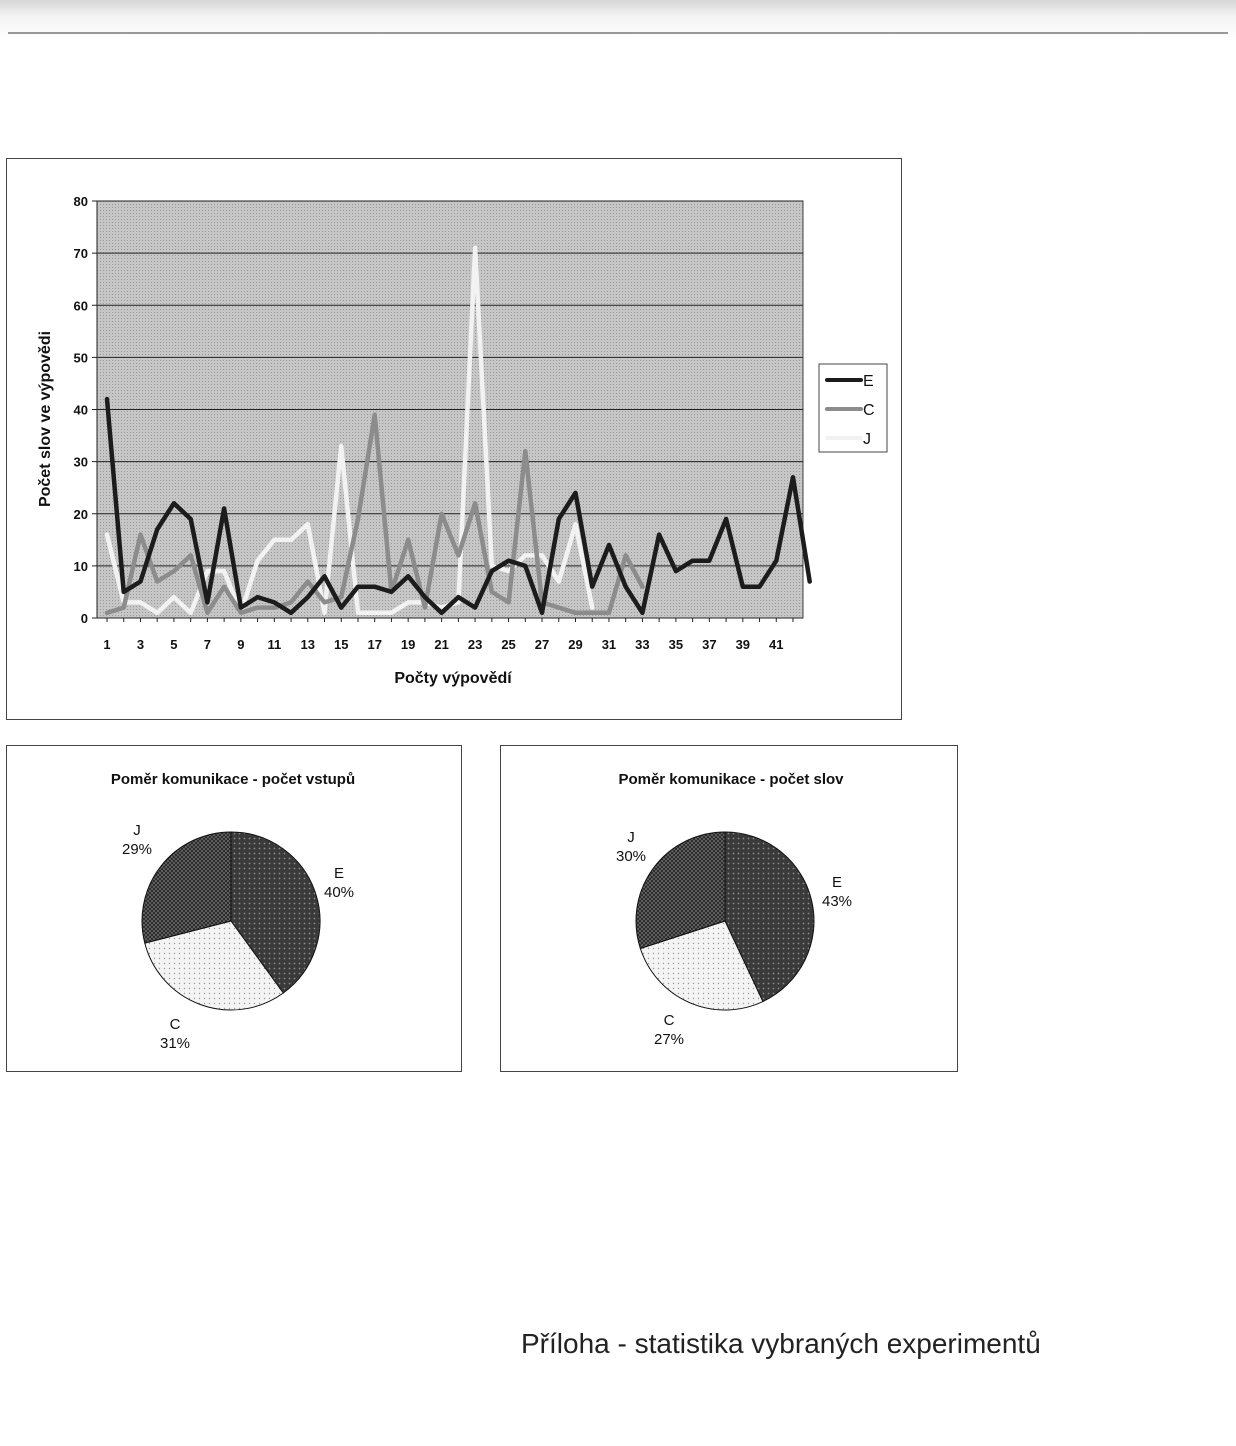 This screenshot has height=1446, width=1236. I want to click on x-tick-label: 17, so click(374, 644).